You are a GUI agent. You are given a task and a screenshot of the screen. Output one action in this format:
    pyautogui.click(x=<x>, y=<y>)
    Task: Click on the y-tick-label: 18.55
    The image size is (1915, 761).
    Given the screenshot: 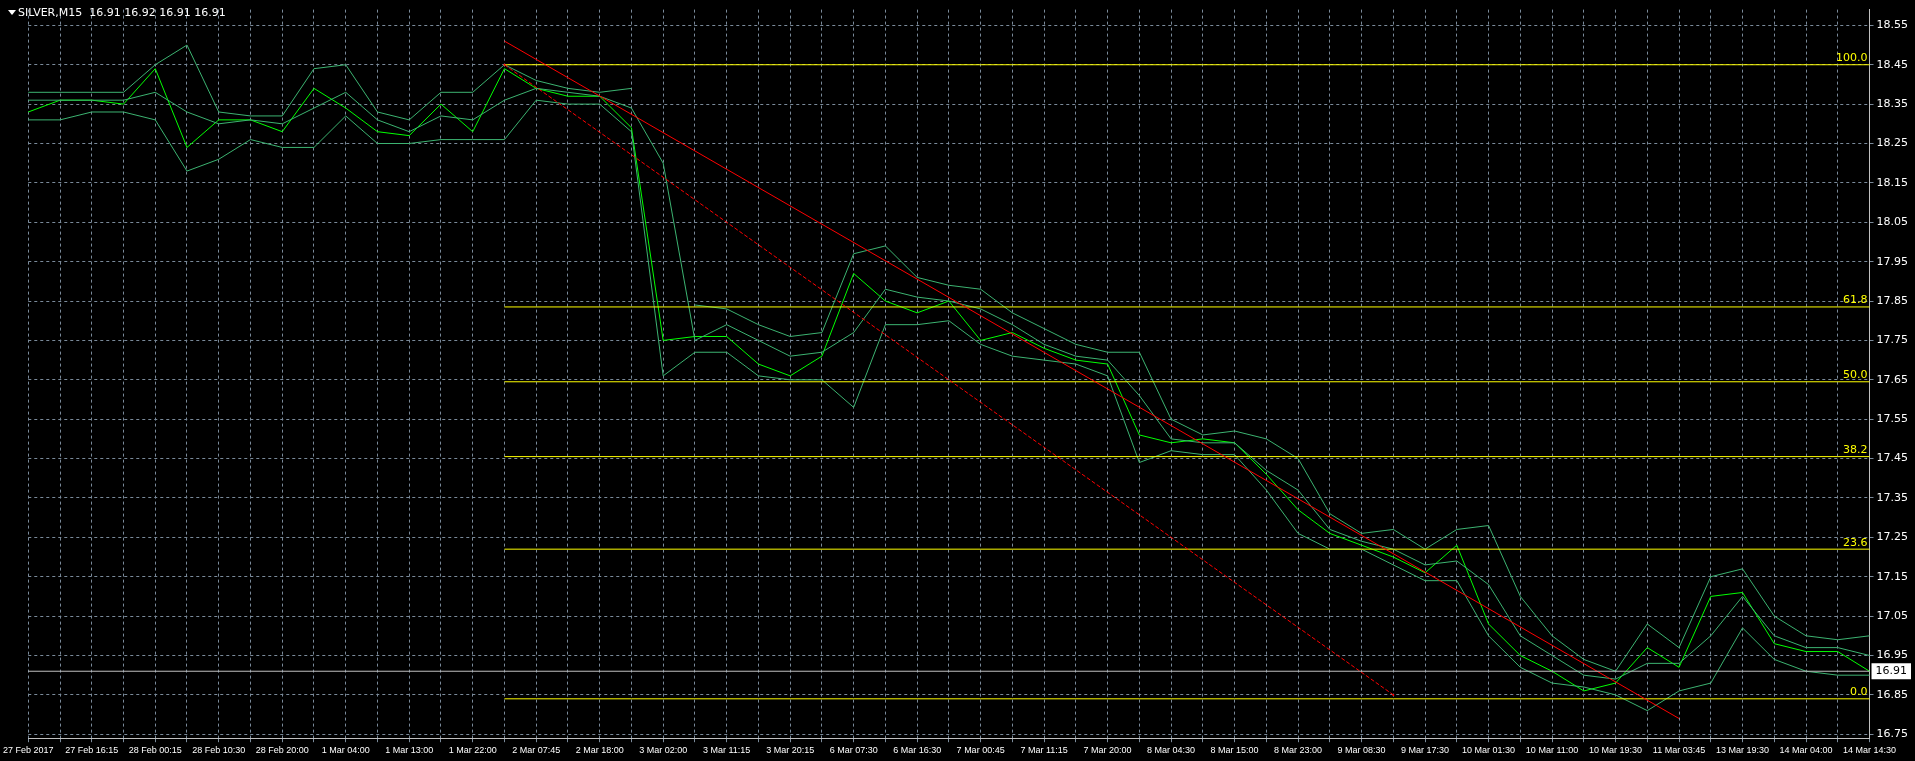 What is the action you would take?
    pyautogui.click(x=1892, y=25)
    